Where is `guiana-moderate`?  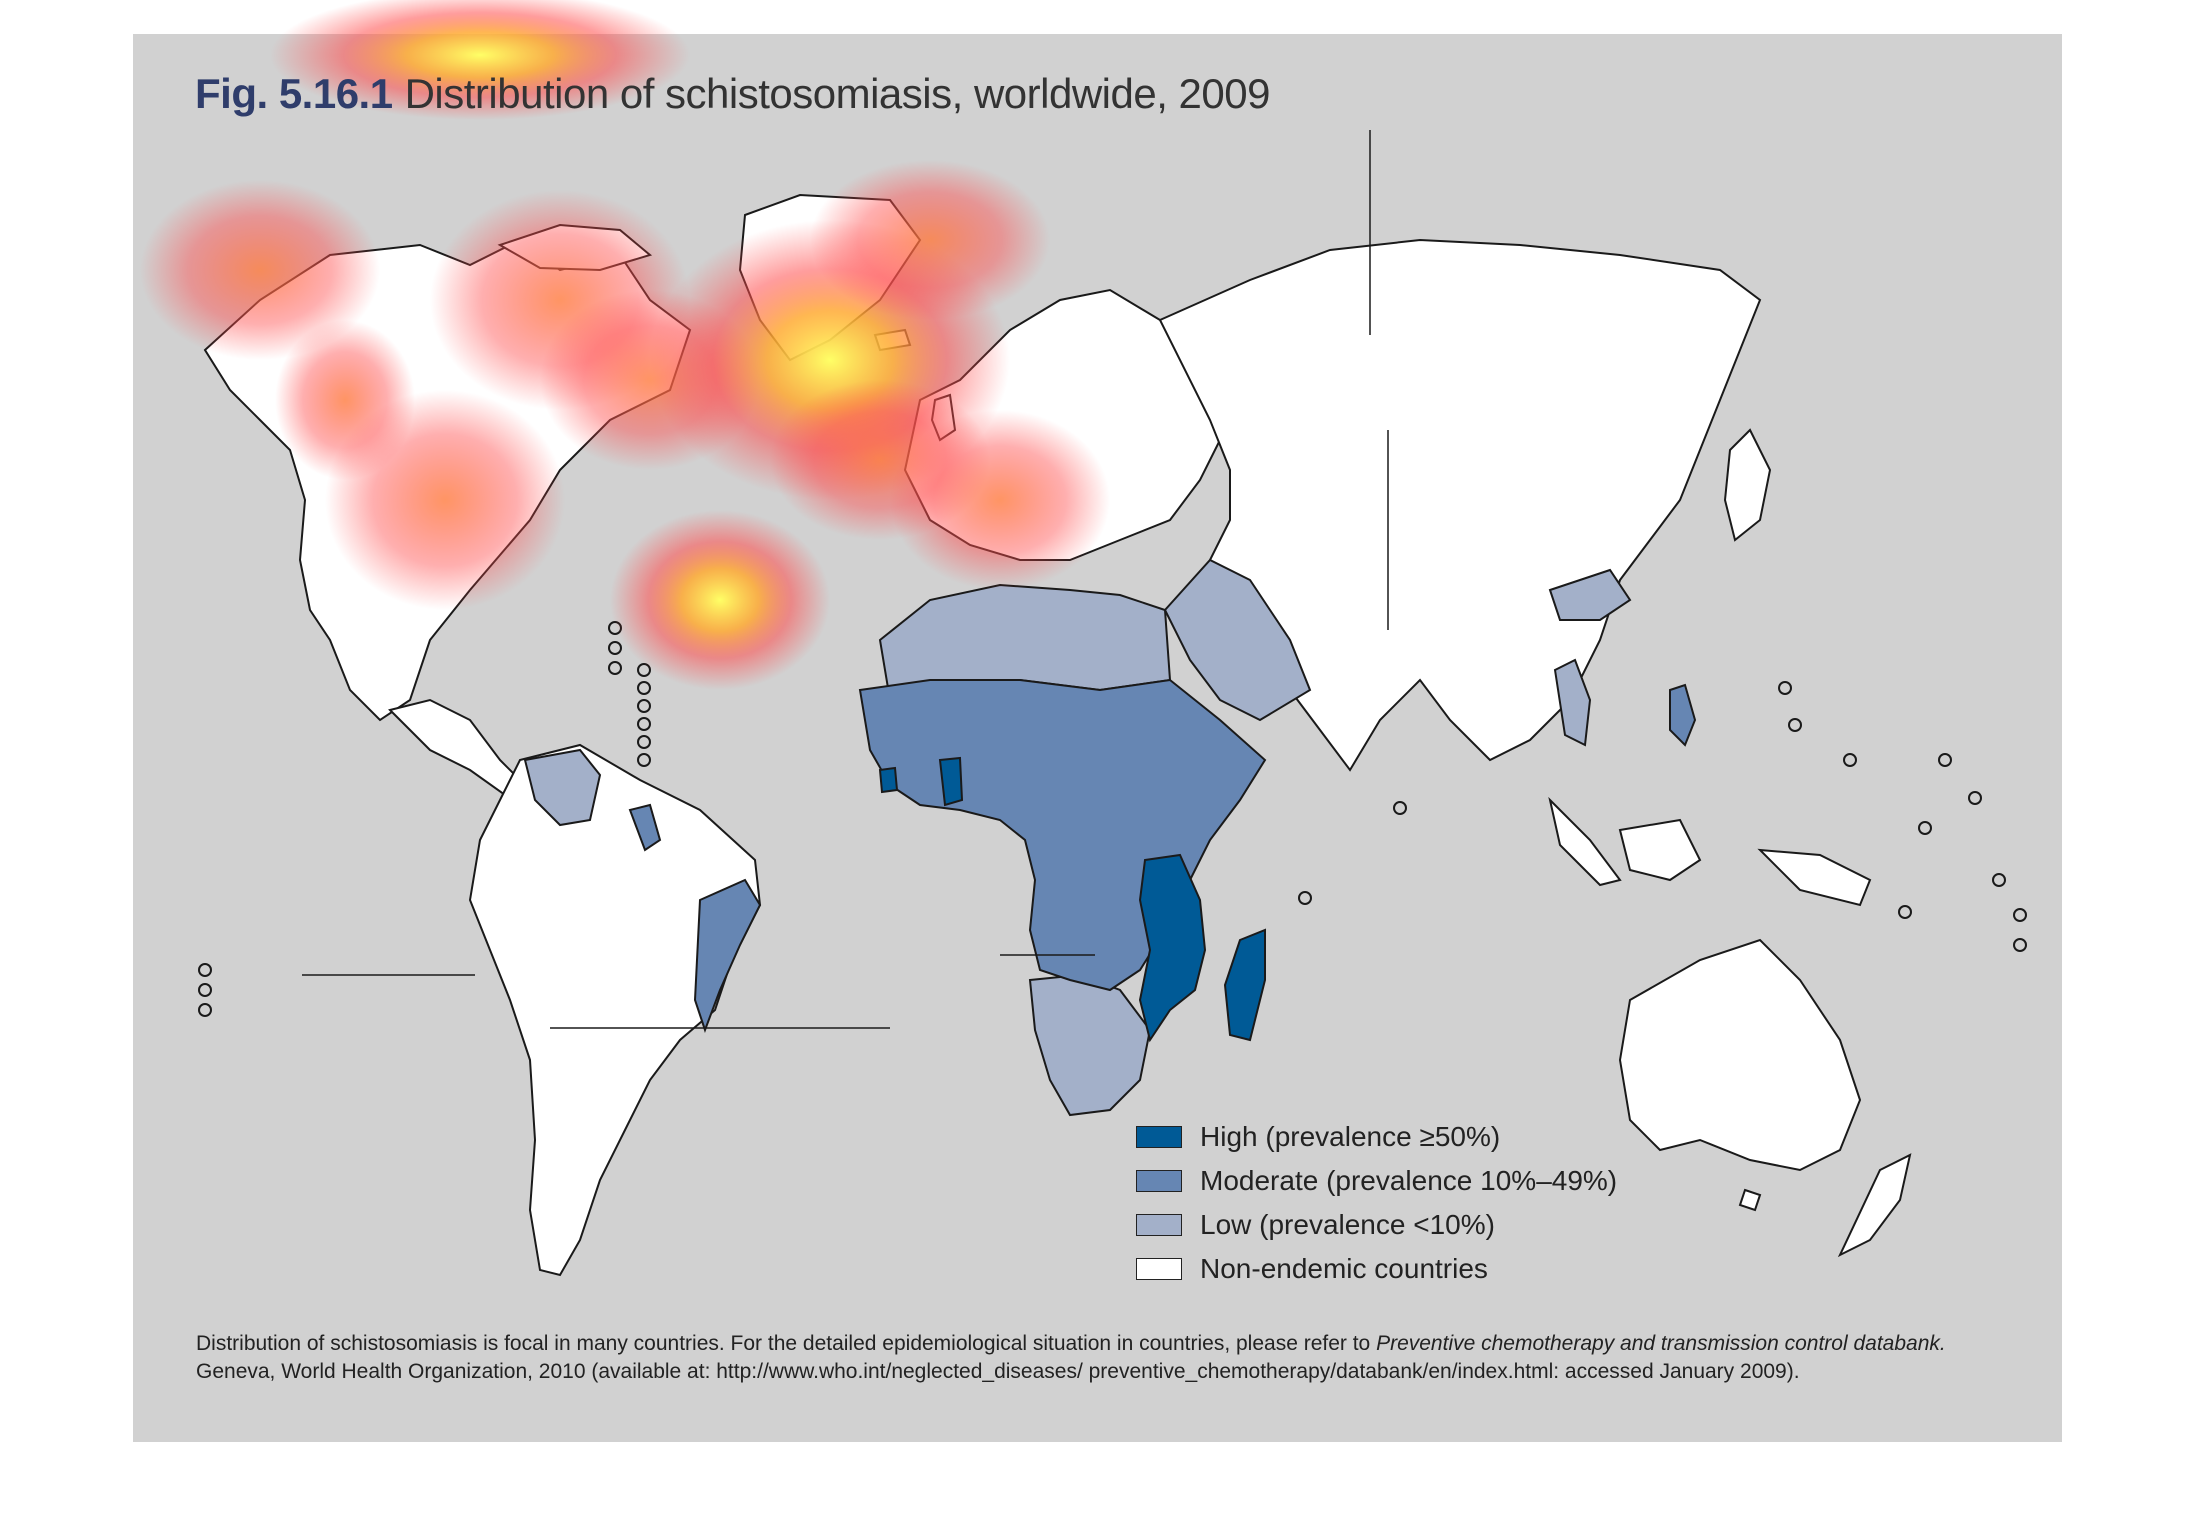
guiana-moderate is located at coordinates (645, 827).